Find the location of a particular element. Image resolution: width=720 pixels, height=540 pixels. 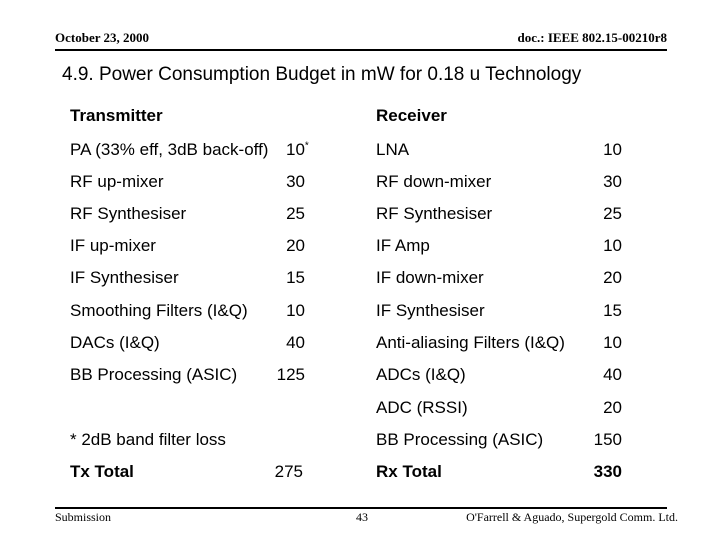

footer-authors: O'Farrell & Aguado, Supergold Comm. Ltd. is located at coordinates (572, 517).